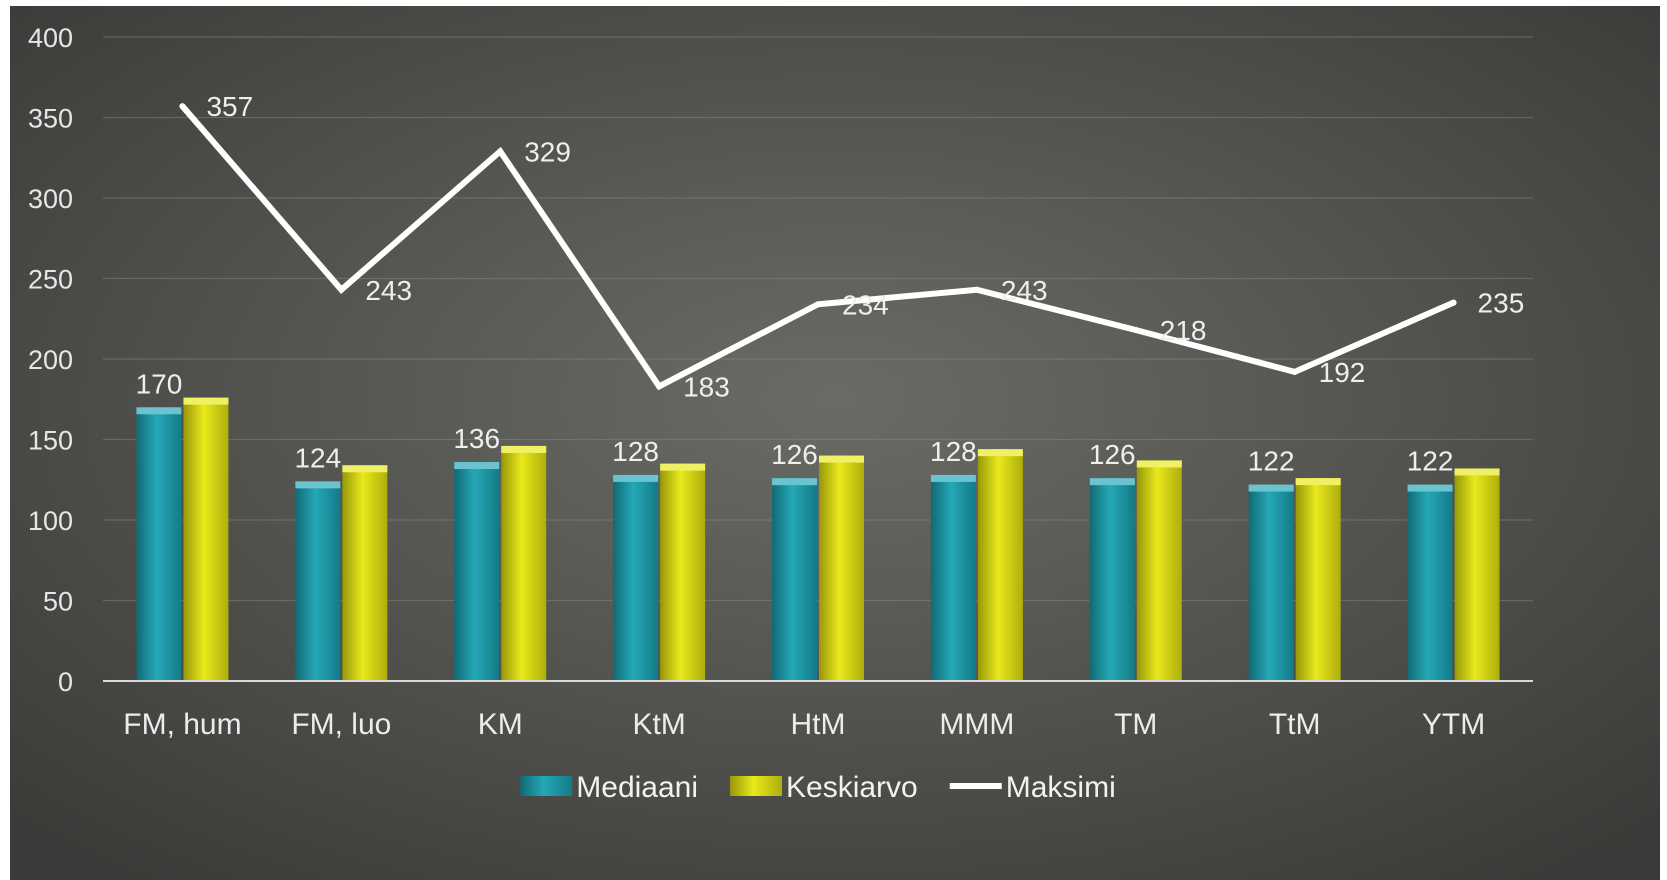  Describe the element at coordinates (976, 724) in the screenshot. I see `x-tick-label: MMM` at that location.